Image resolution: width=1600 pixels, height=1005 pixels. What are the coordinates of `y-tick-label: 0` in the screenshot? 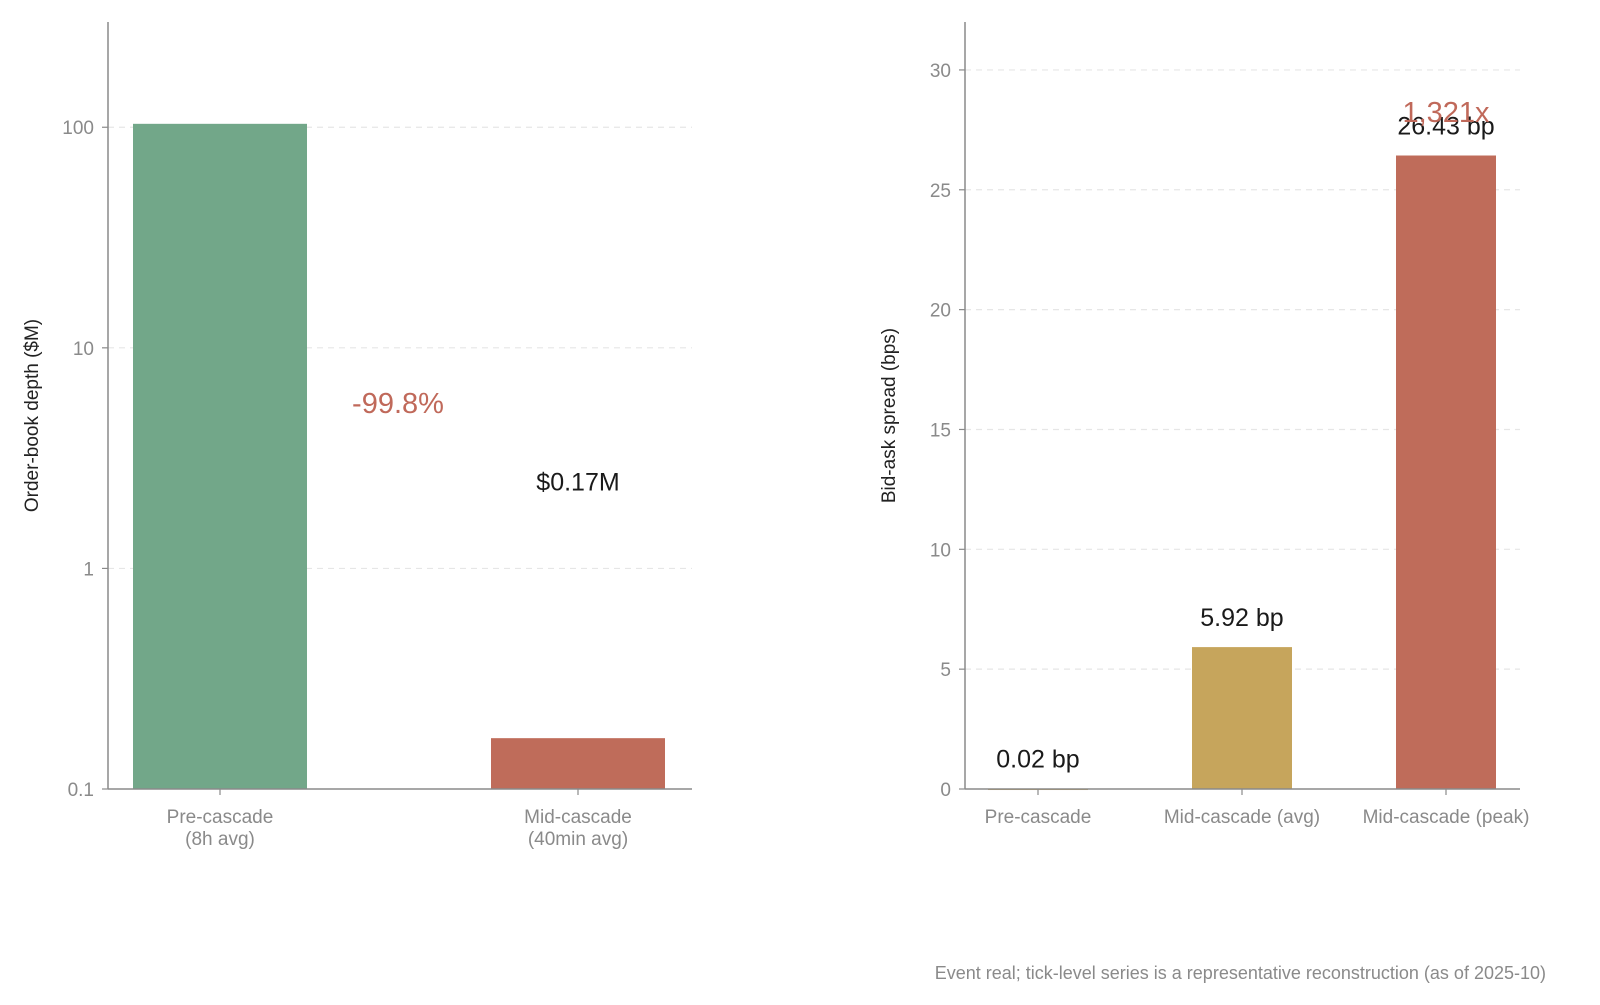 It's located at (945, 790).